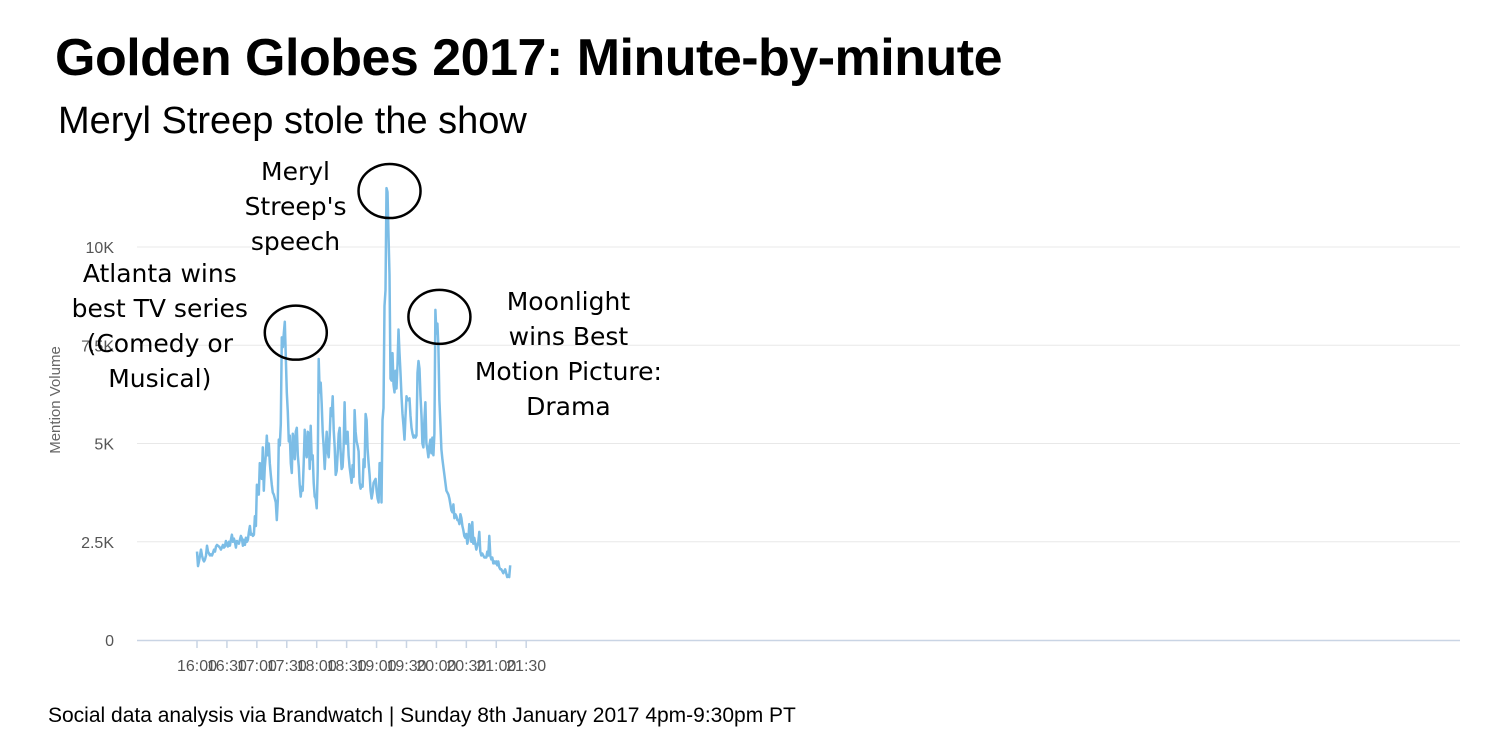  Describe the element at coordinates (97, 346) in the screenshot. I see `y-tick-label: 7.5K` at that location.